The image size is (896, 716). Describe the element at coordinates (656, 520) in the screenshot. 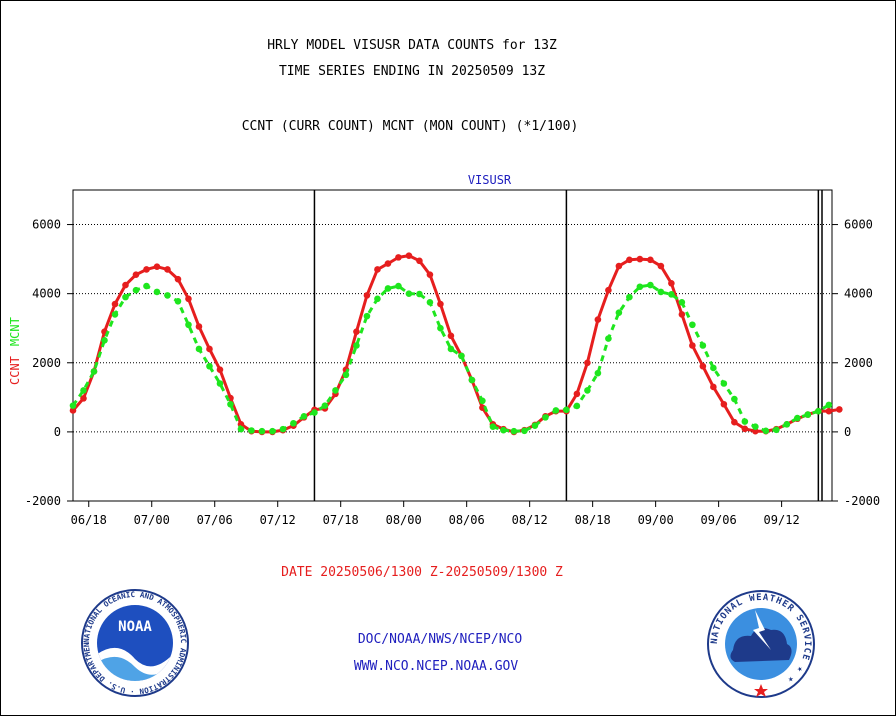

I see `xtick-label: 09/00` at that location.